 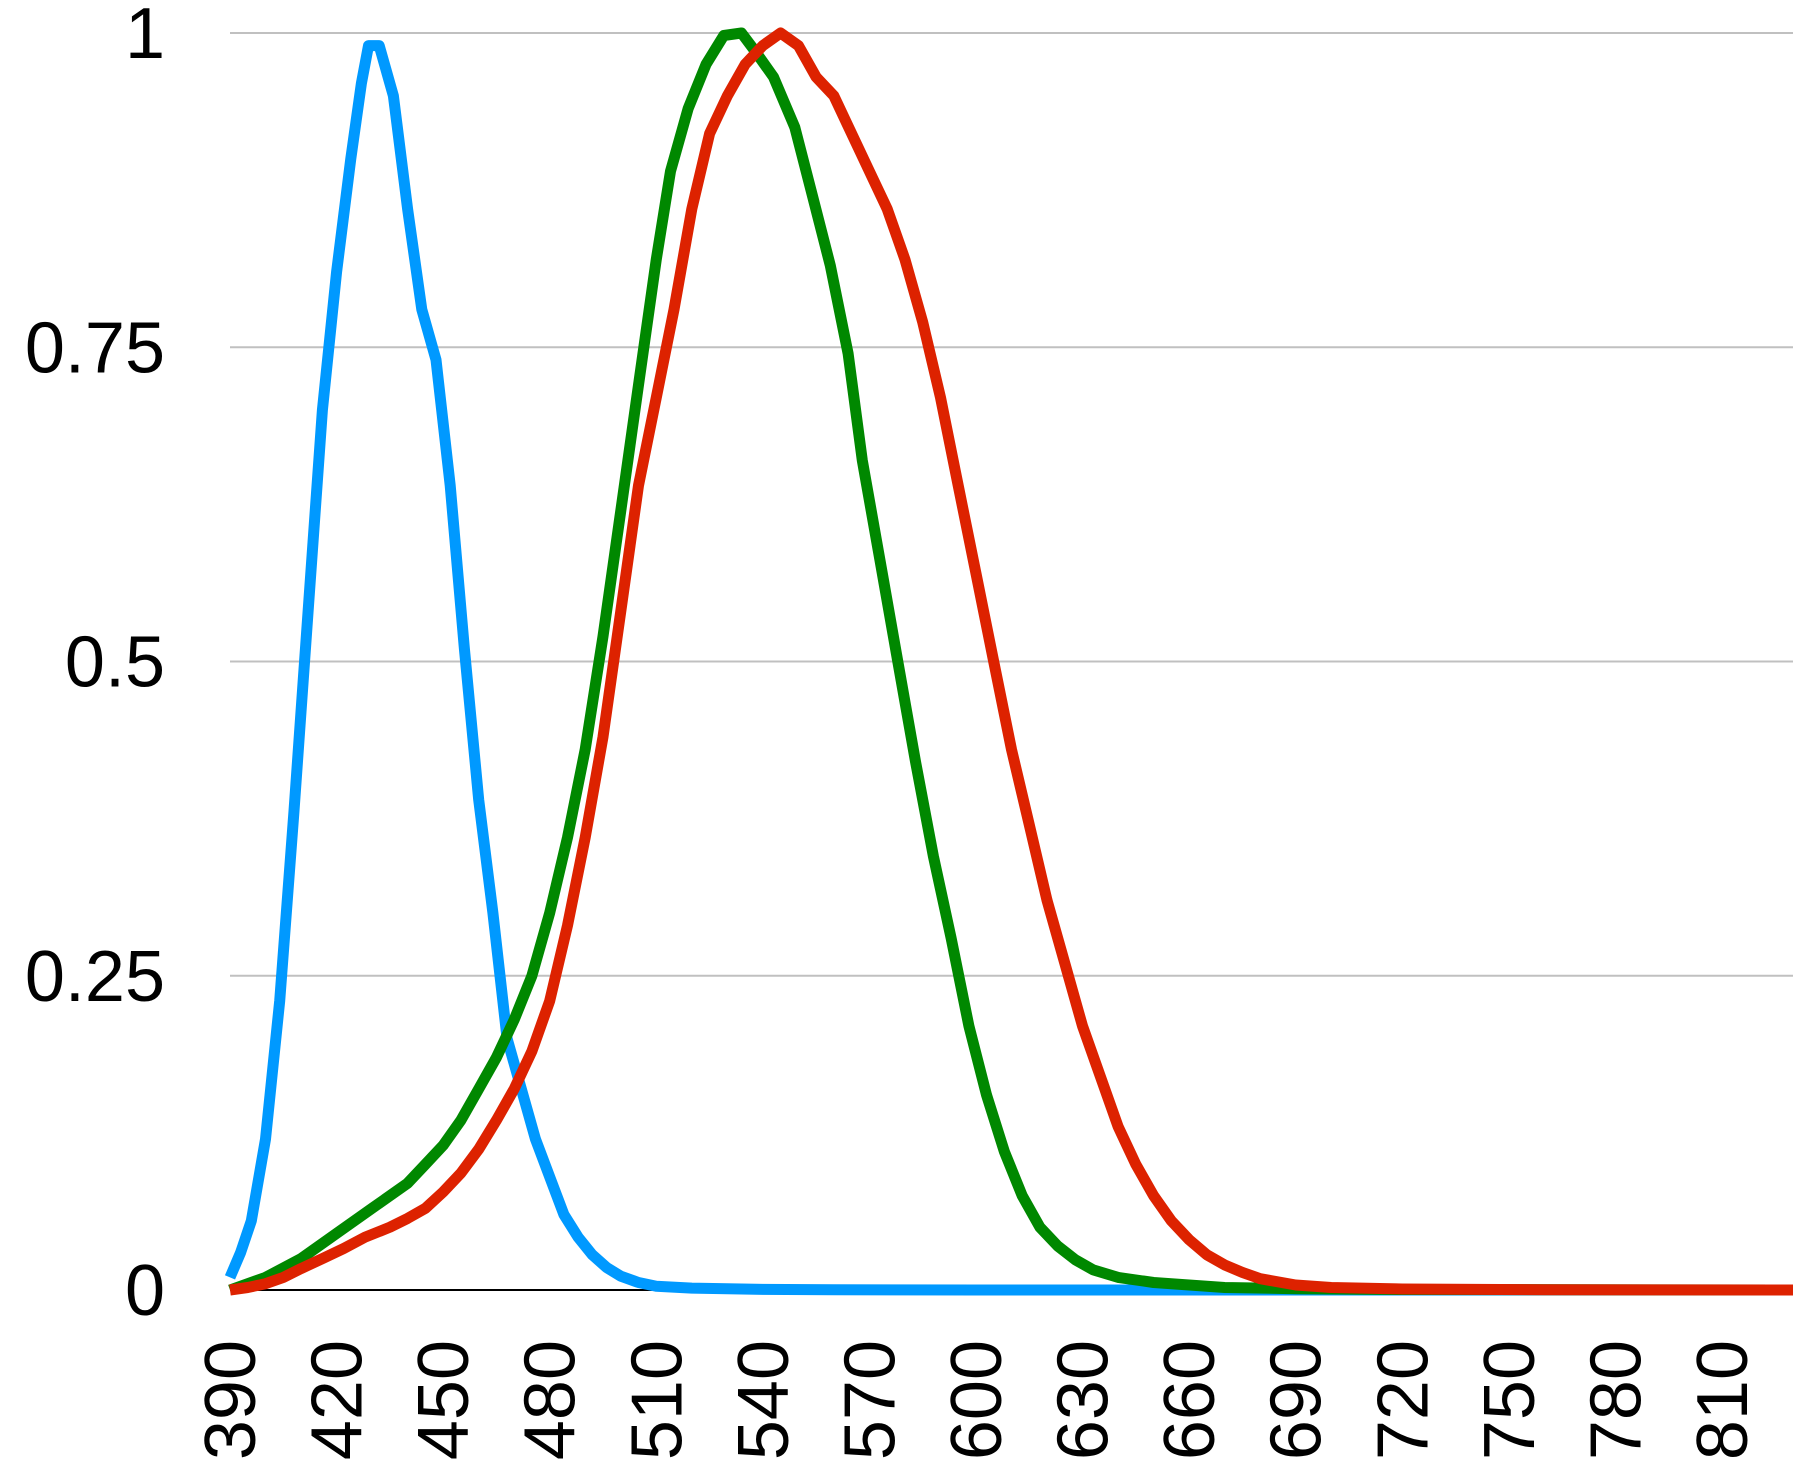 What do you see at coordinates (338, 1400) in the screenshot?
I see `x-tick-label: 420` at bounding box center [338, 1400].